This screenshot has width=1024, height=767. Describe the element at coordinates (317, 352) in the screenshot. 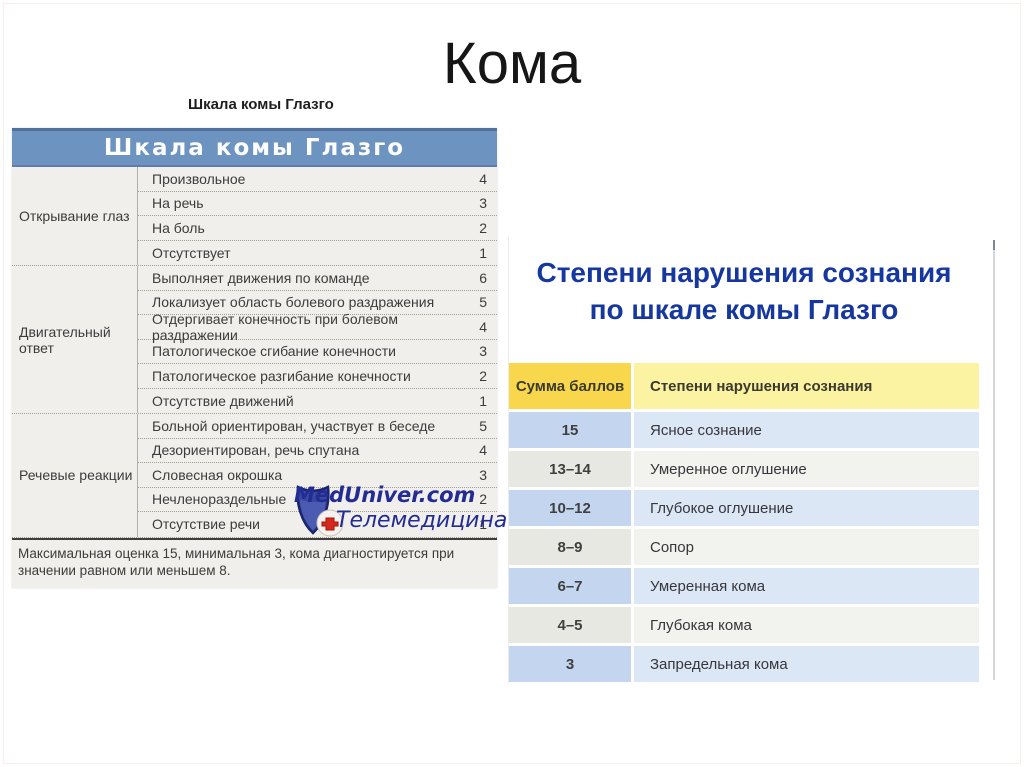

I see `table-row: Патологическое сгибание конечности 3` at that location.